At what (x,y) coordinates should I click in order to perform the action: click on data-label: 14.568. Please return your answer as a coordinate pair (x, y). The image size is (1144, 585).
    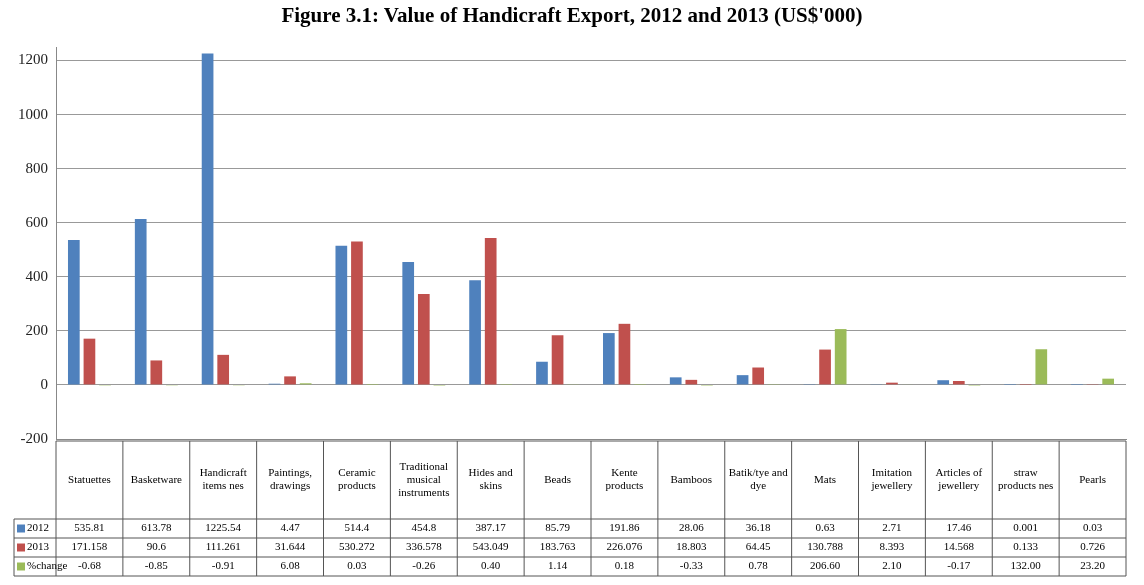
    Looking at the image, I should click on (959, 546).